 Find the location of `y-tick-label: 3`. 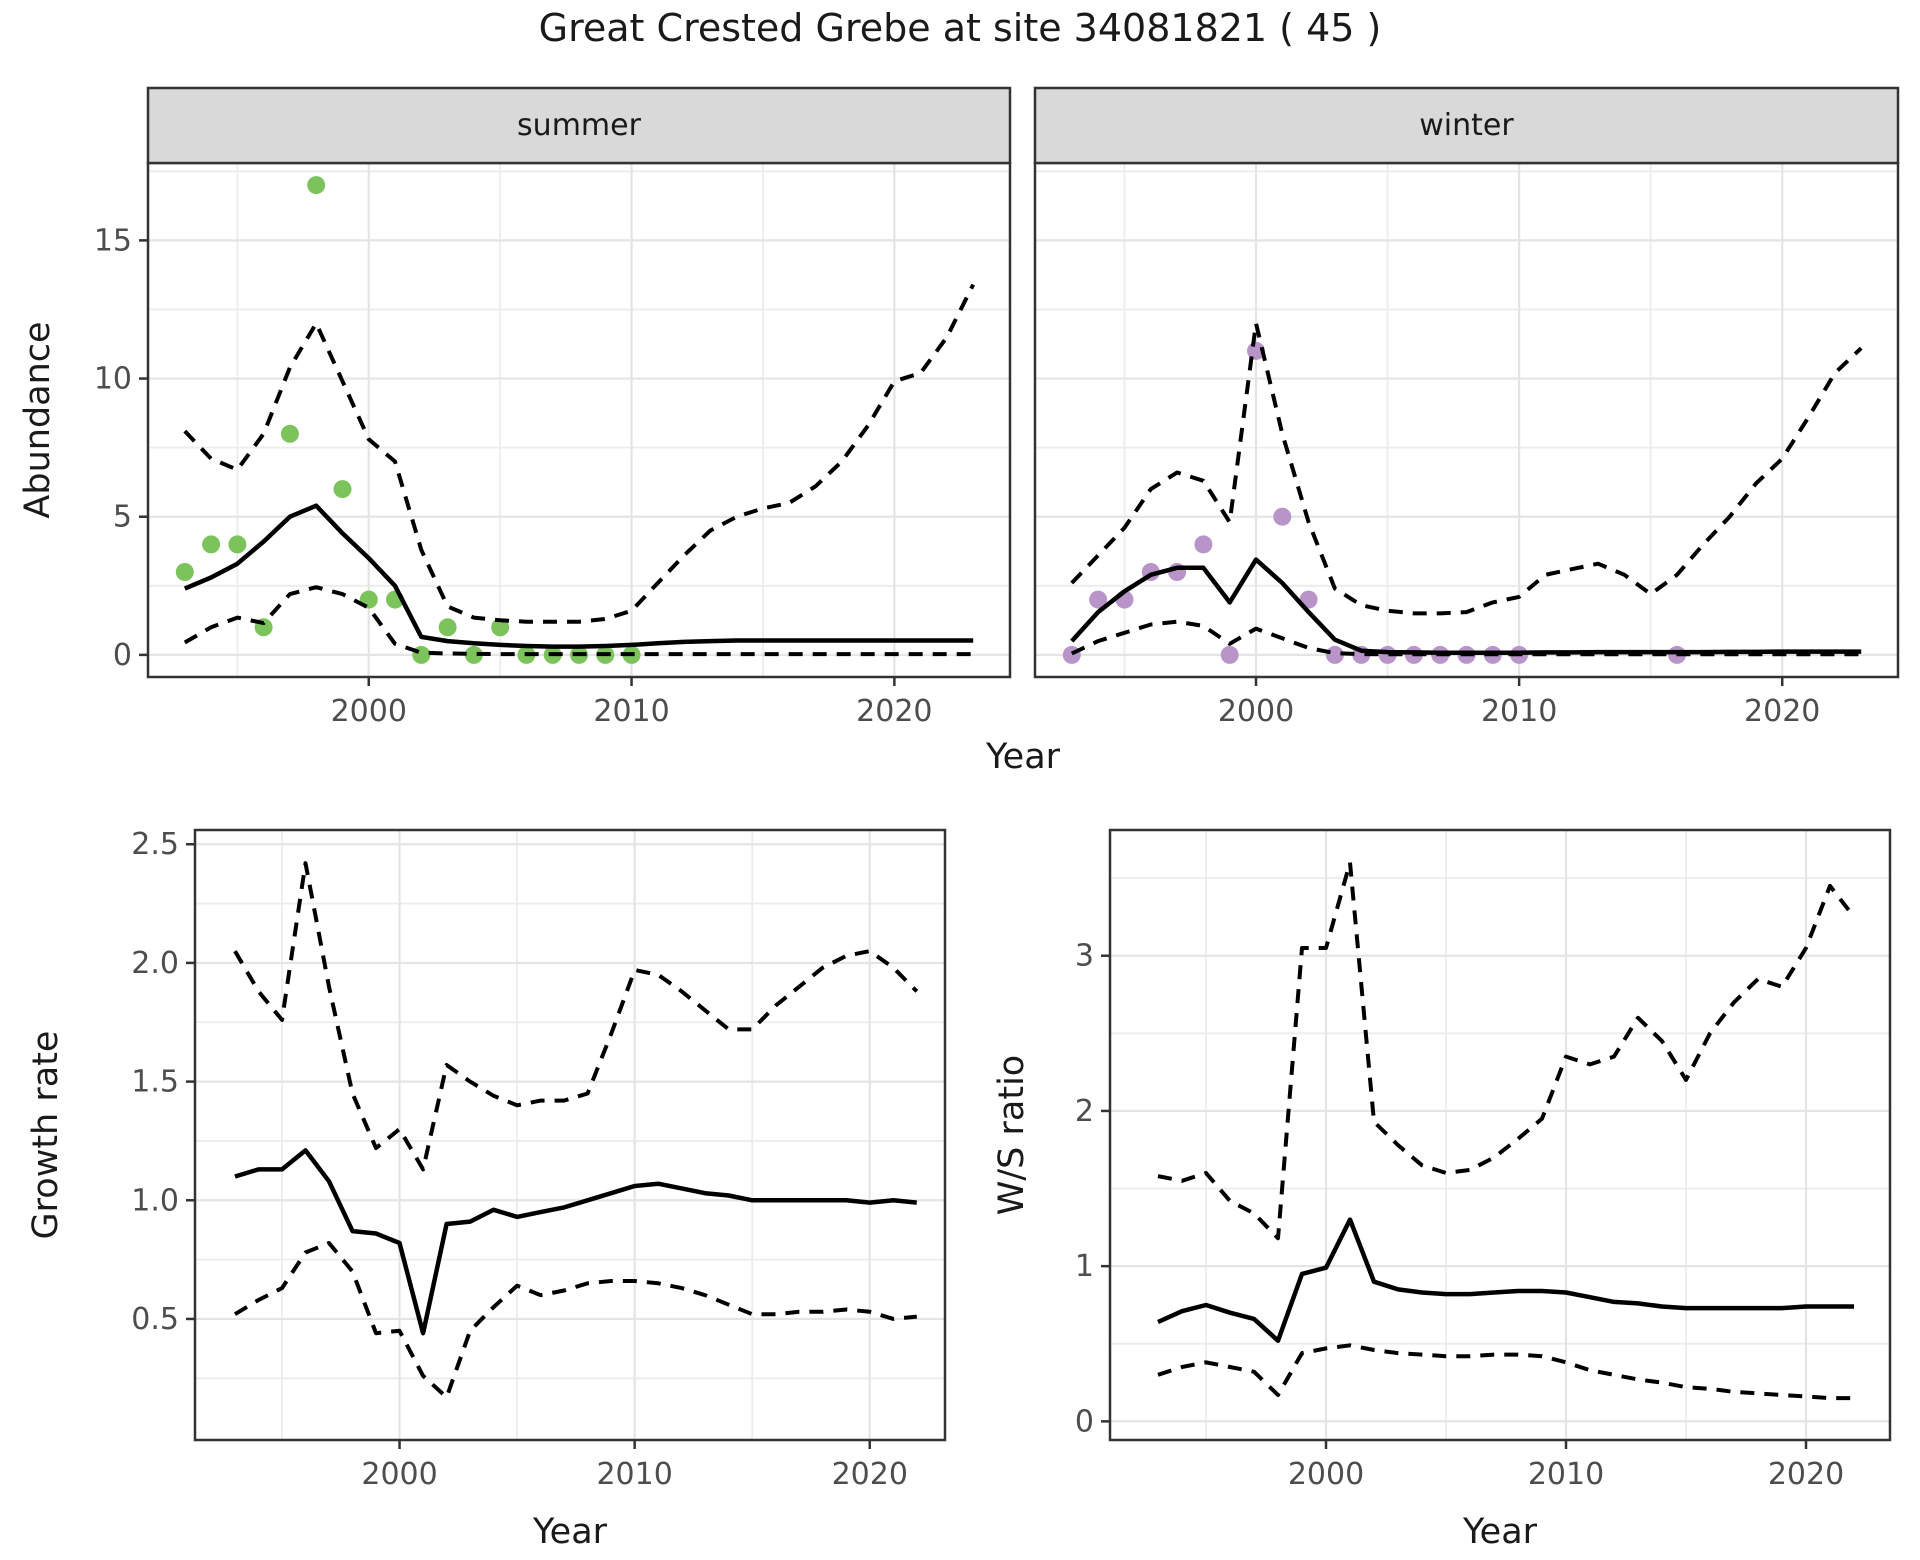

y-tick-label: 3 is located at coordinates (1084, 956).